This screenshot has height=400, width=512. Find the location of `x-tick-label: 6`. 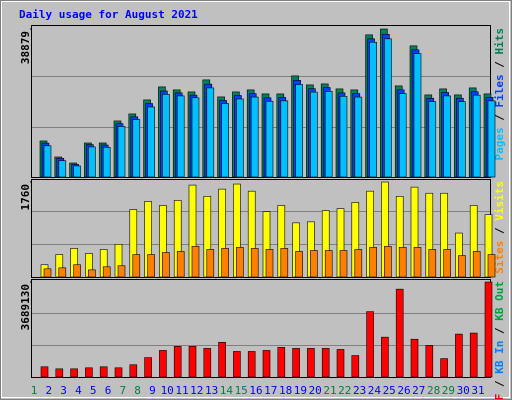

x-tick-label: 6 is located at coordinates (108, 390).